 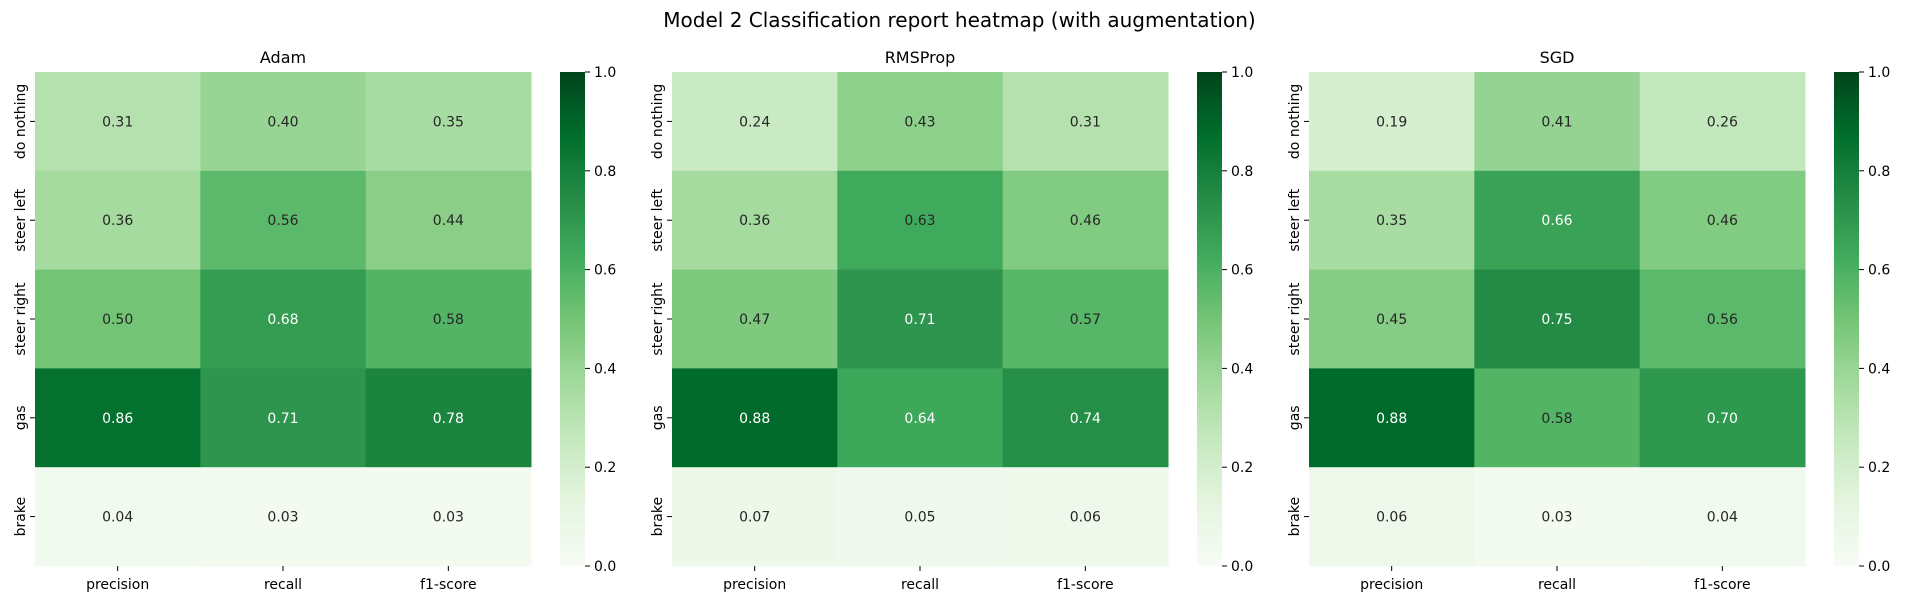 I want to click on cell-value-label: 0.71, so click(x=282, y=419).